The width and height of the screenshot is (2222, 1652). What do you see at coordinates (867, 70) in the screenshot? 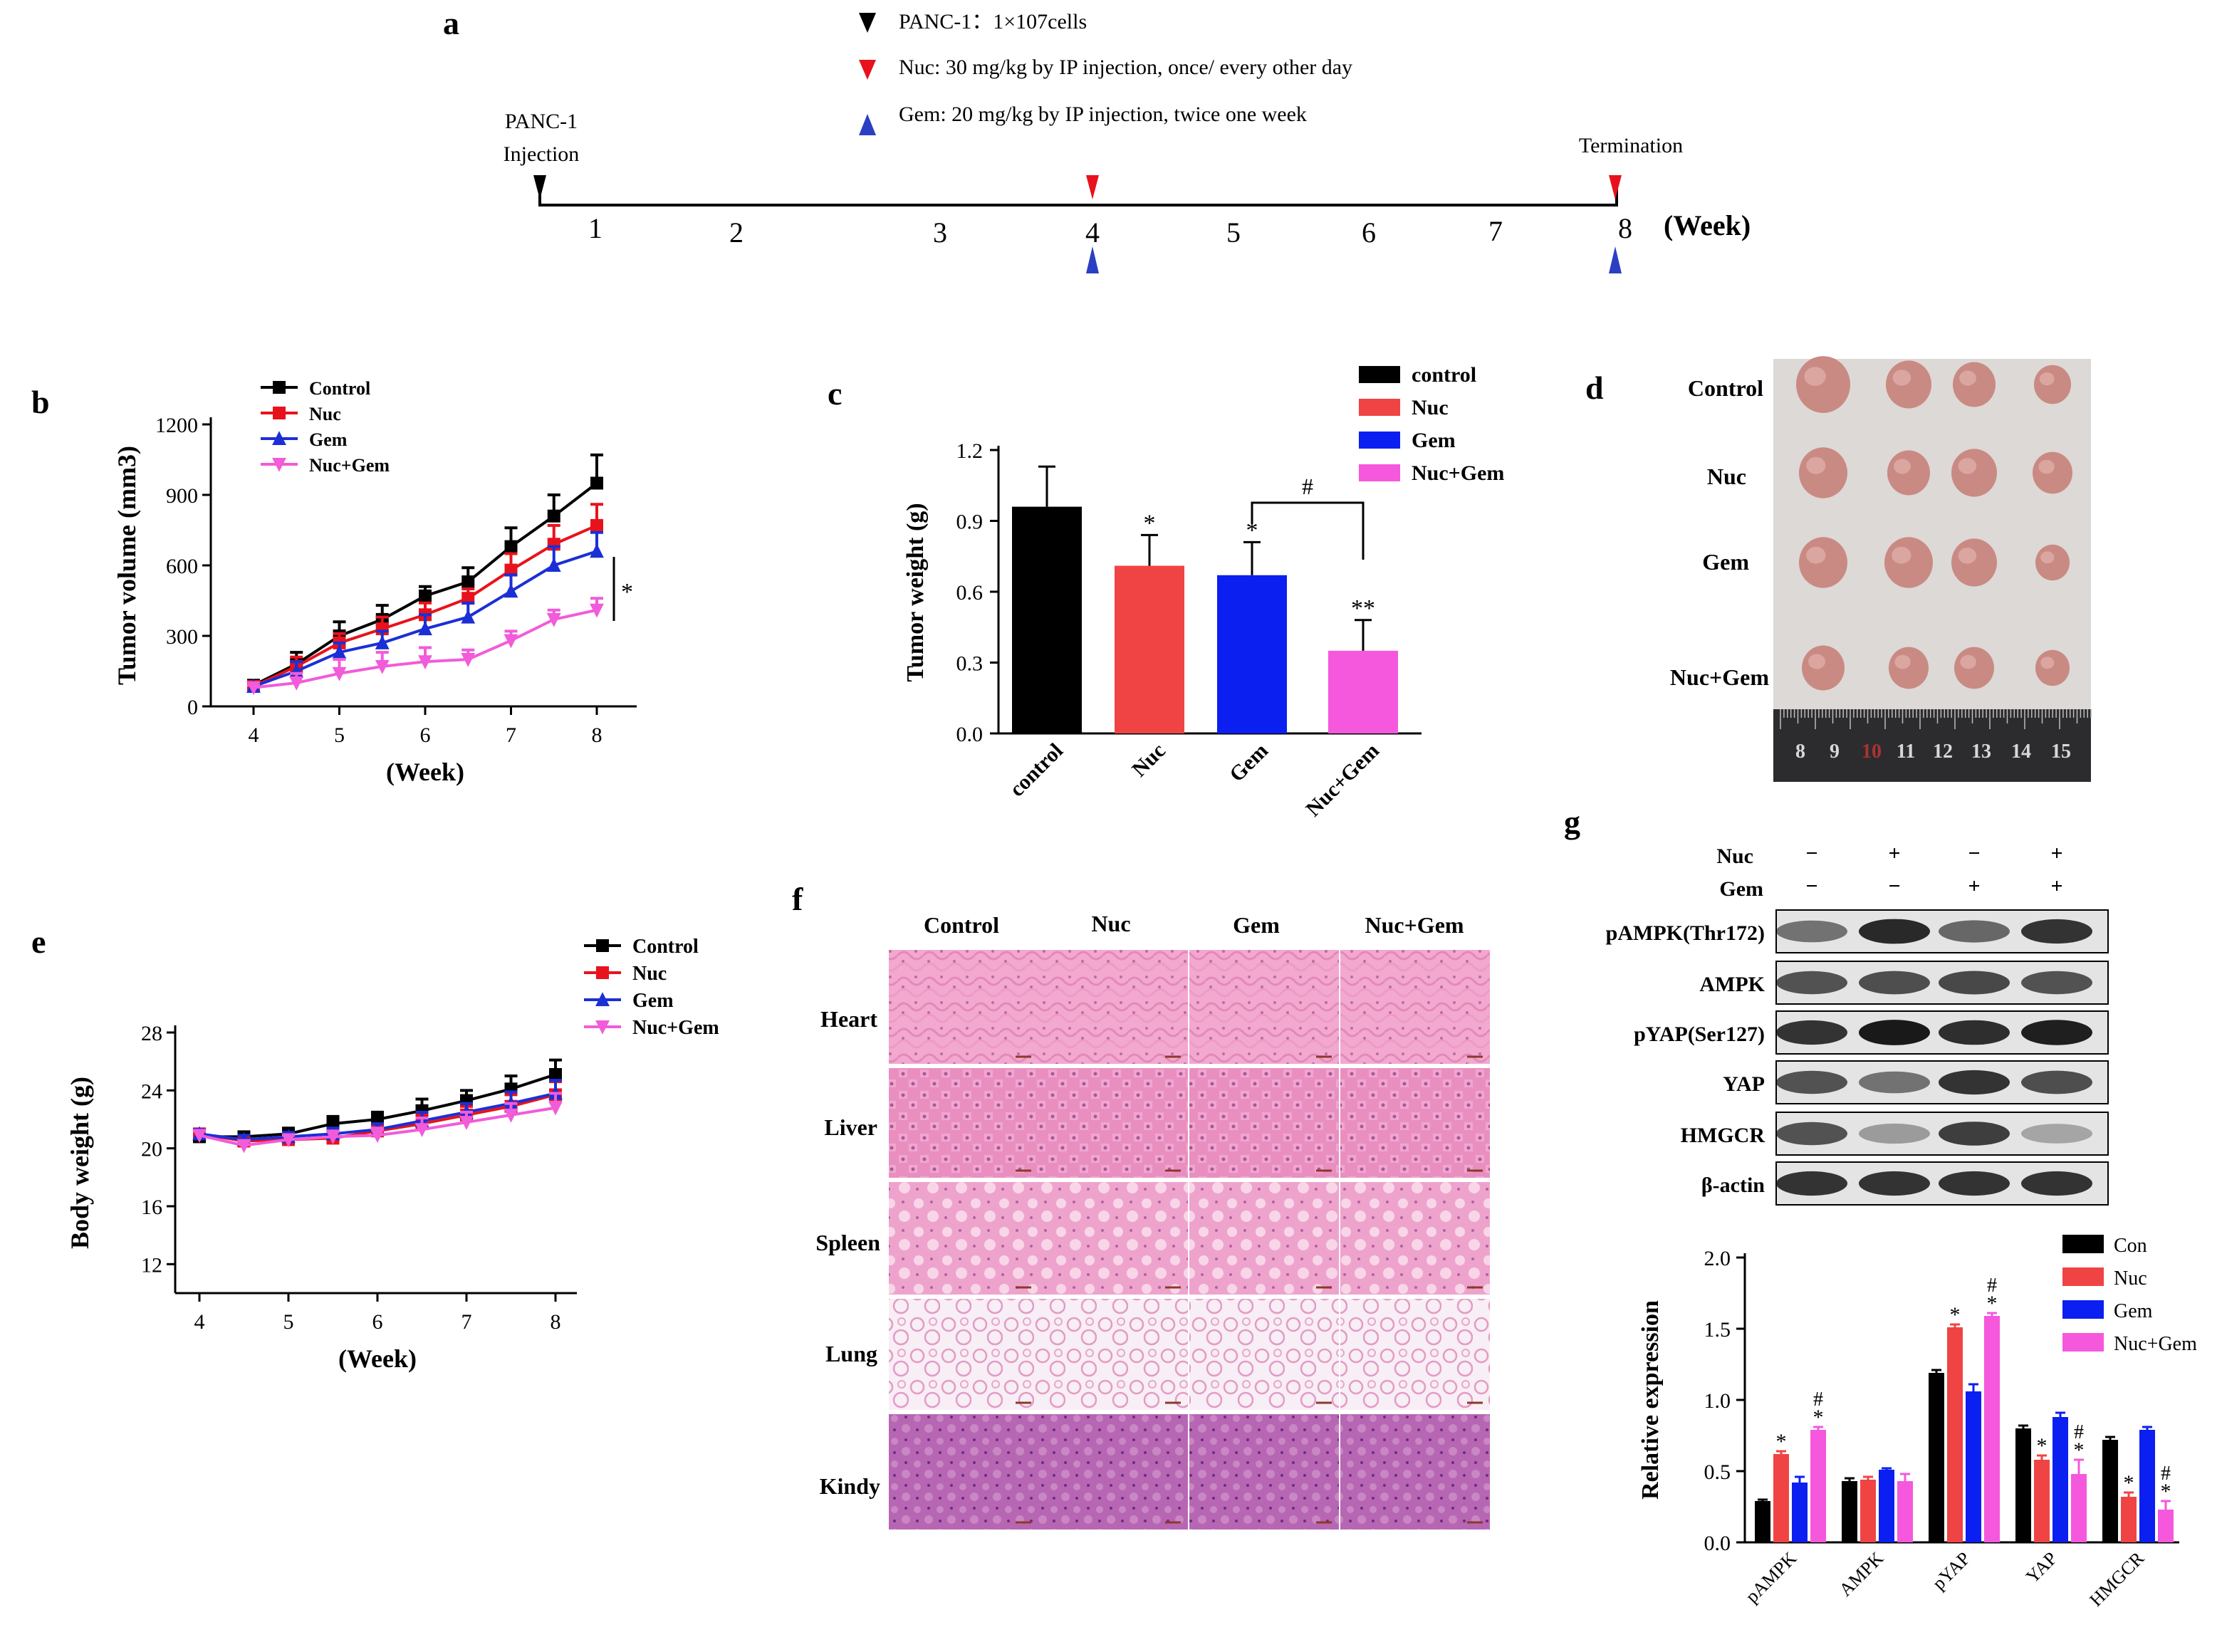
I see `legend-red-arrow-icon` at bounding box center [867, 70].